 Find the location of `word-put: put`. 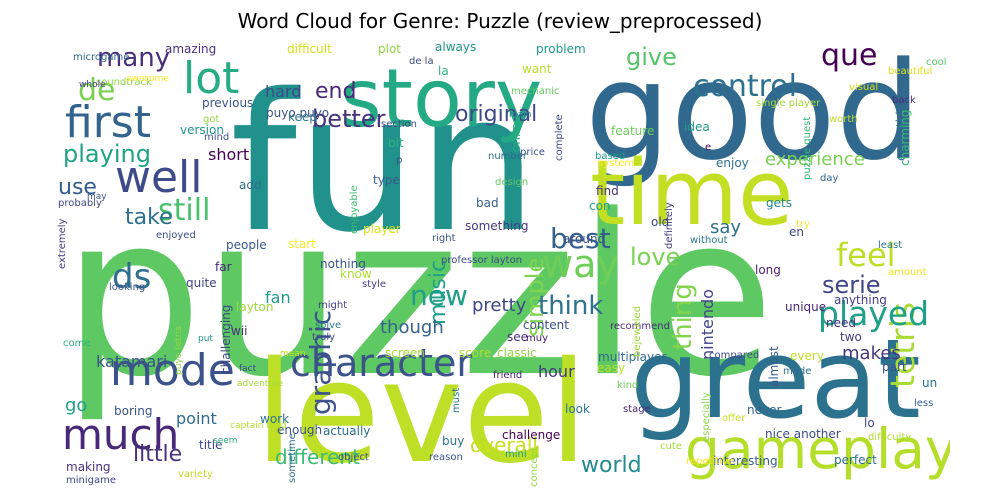

word-put: put is located at coordinates (205, 339).